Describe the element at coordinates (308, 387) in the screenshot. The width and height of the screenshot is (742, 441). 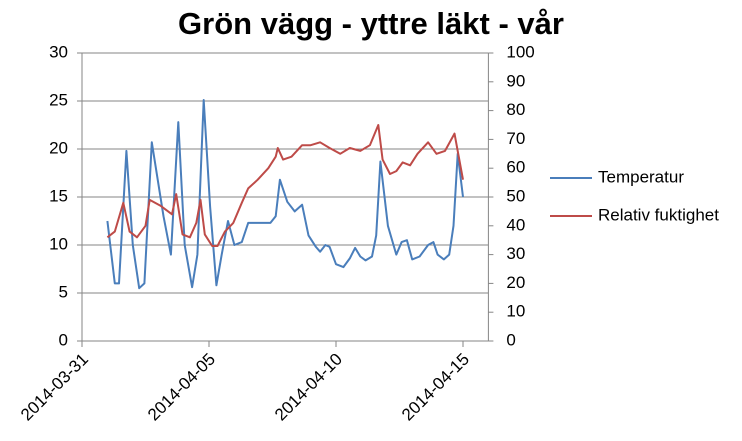
I see `x-tick-label: 2014-04-10` at that location.